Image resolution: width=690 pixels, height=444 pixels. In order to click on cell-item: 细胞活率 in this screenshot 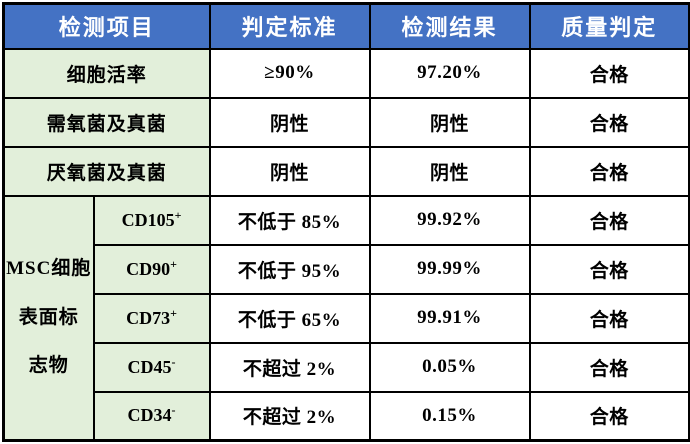, I will do `click(106, 73)`.